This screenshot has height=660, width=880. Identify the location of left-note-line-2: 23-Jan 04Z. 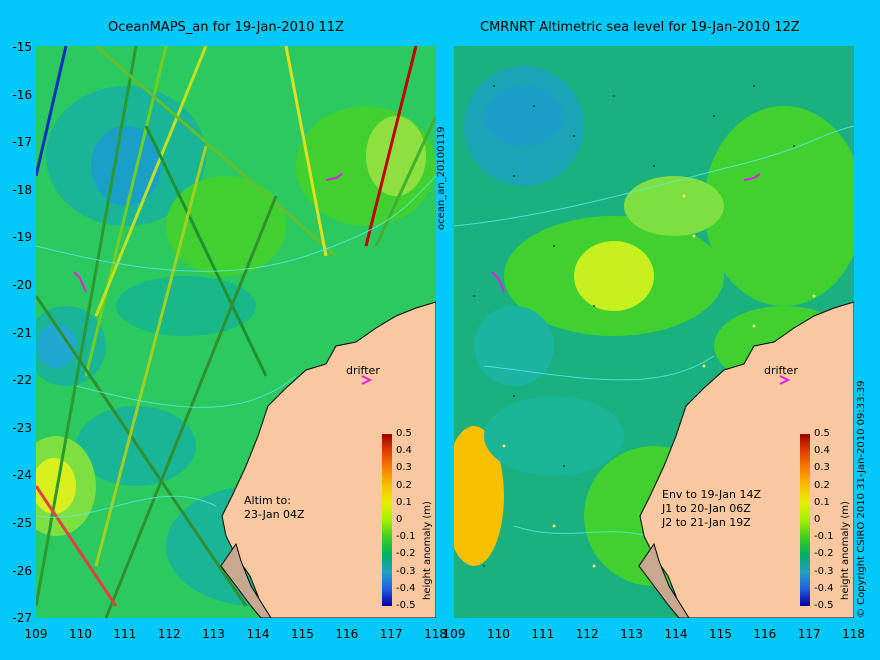
(274, 514).